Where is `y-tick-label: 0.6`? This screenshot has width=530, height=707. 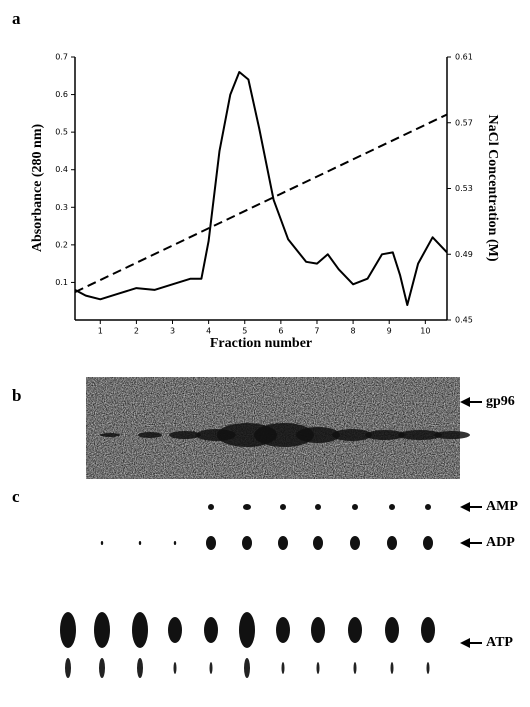 y-tick-label: 0.6 is located at coordinates (61, 94).